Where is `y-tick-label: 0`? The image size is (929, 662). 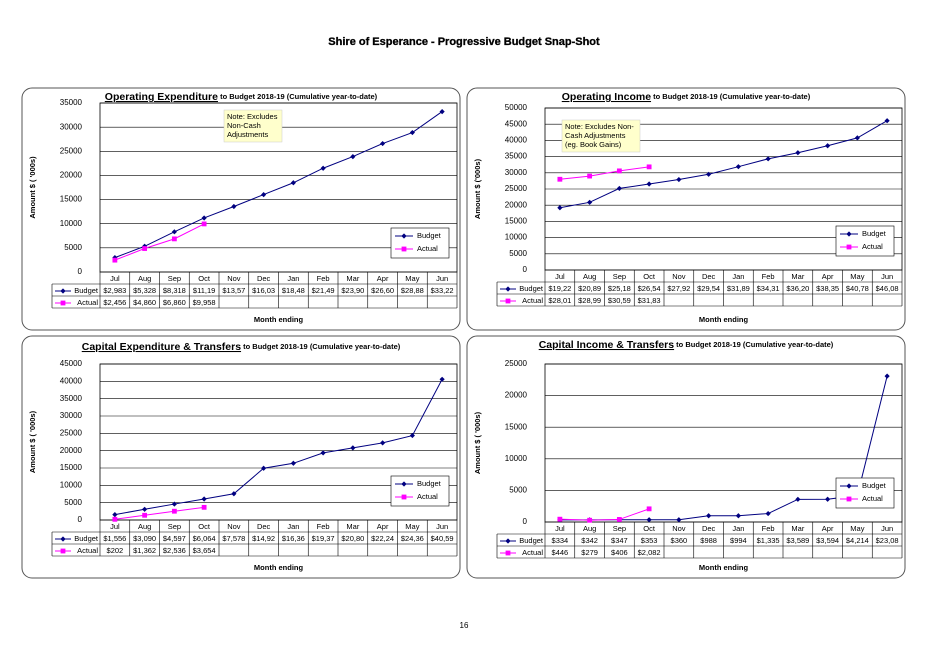
y-tick-label: 0 is located at coordinates (80, 519).